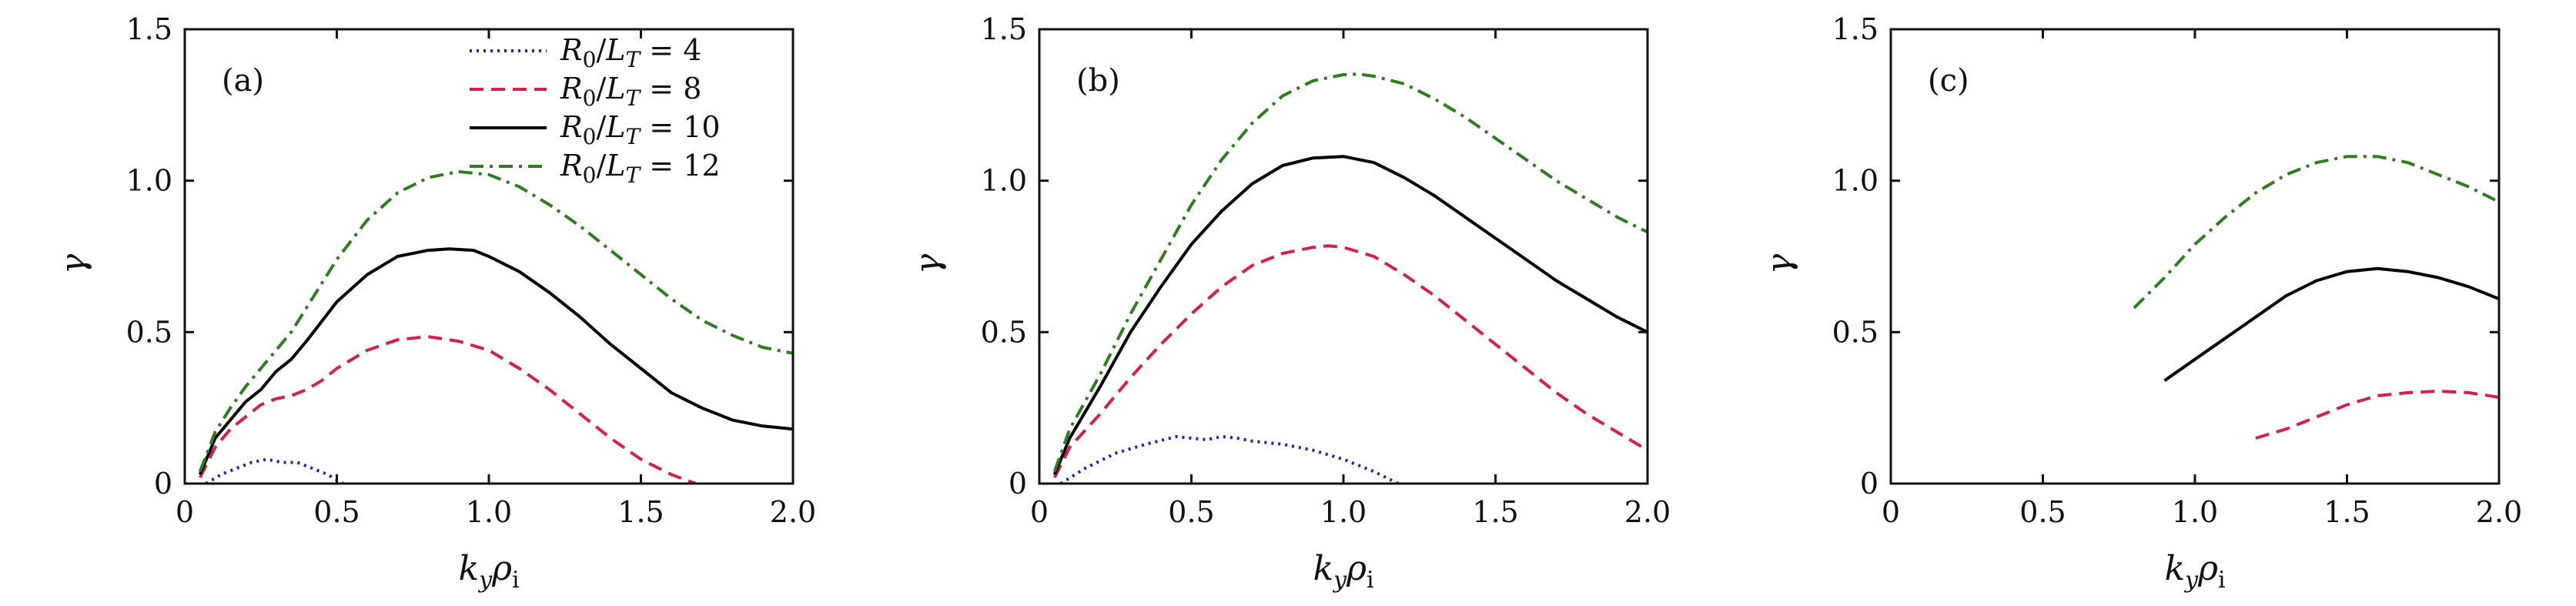  Describe the element at coordinates (630, 52) in the screenshot. I see `legend-entry-label: R0/LT = 4` at that location.